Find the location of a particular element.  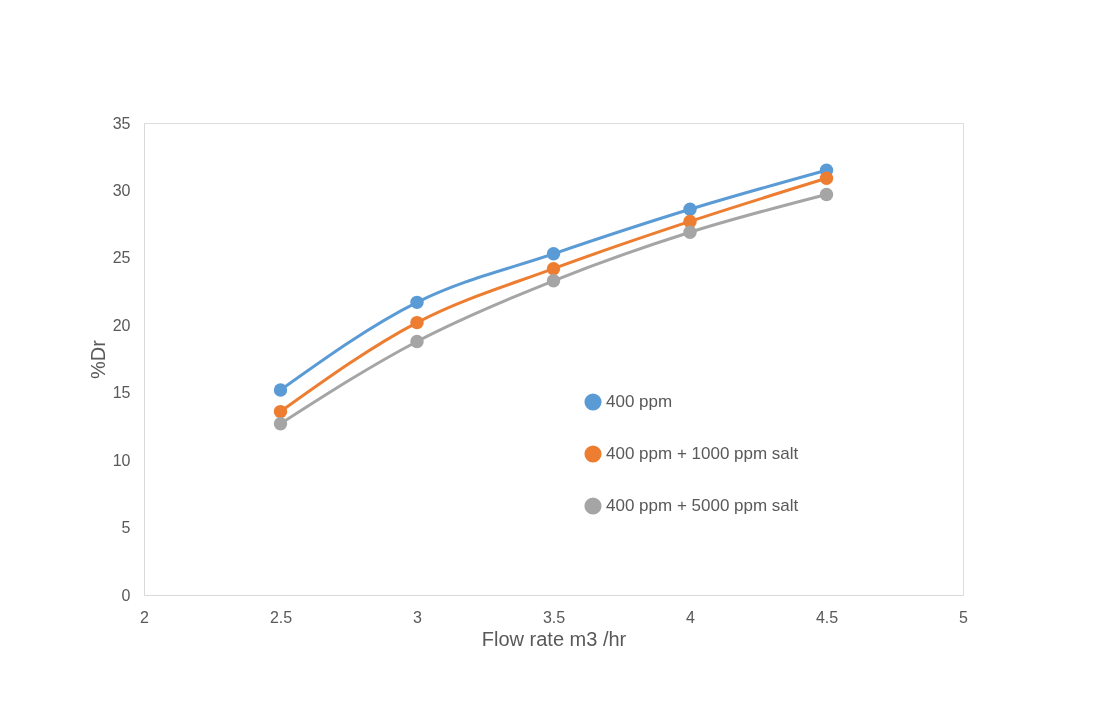

x-tick-label: 2 is located at coordinates (145, 617).